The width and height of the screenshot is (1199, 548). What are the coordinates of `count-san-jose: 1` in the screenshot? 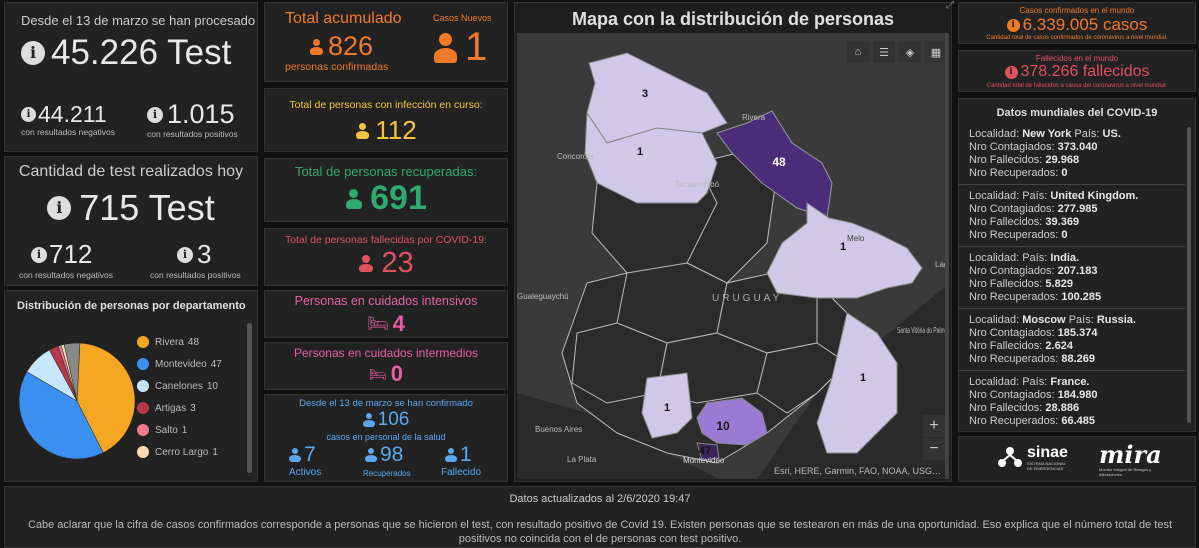 It's located at (667, 408).